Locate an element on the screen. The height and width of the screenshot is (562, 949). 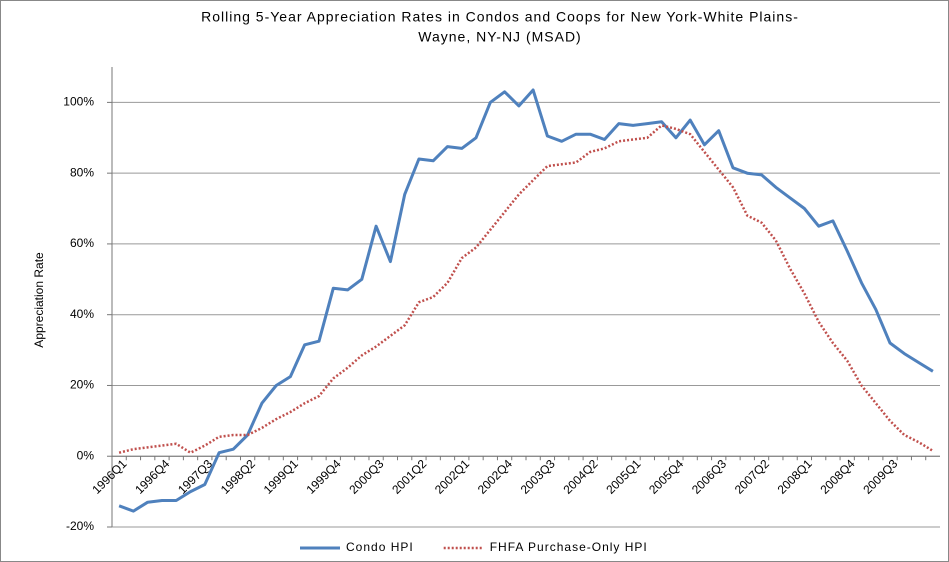
chart-title: Wayne, NY-NJ (MSAD) is located at coordinates (499, 37).